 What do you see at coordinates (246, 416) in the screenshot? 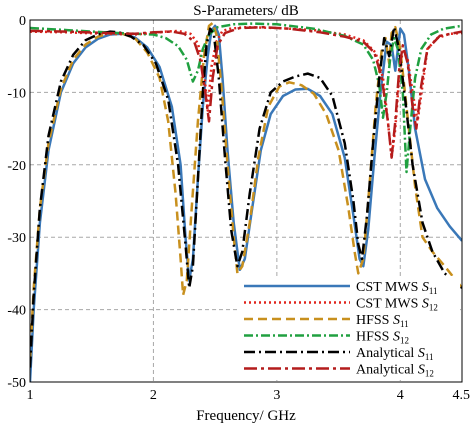
I see `x-axis-label: Frequency/ GHz` at bounding box center [246, 416].